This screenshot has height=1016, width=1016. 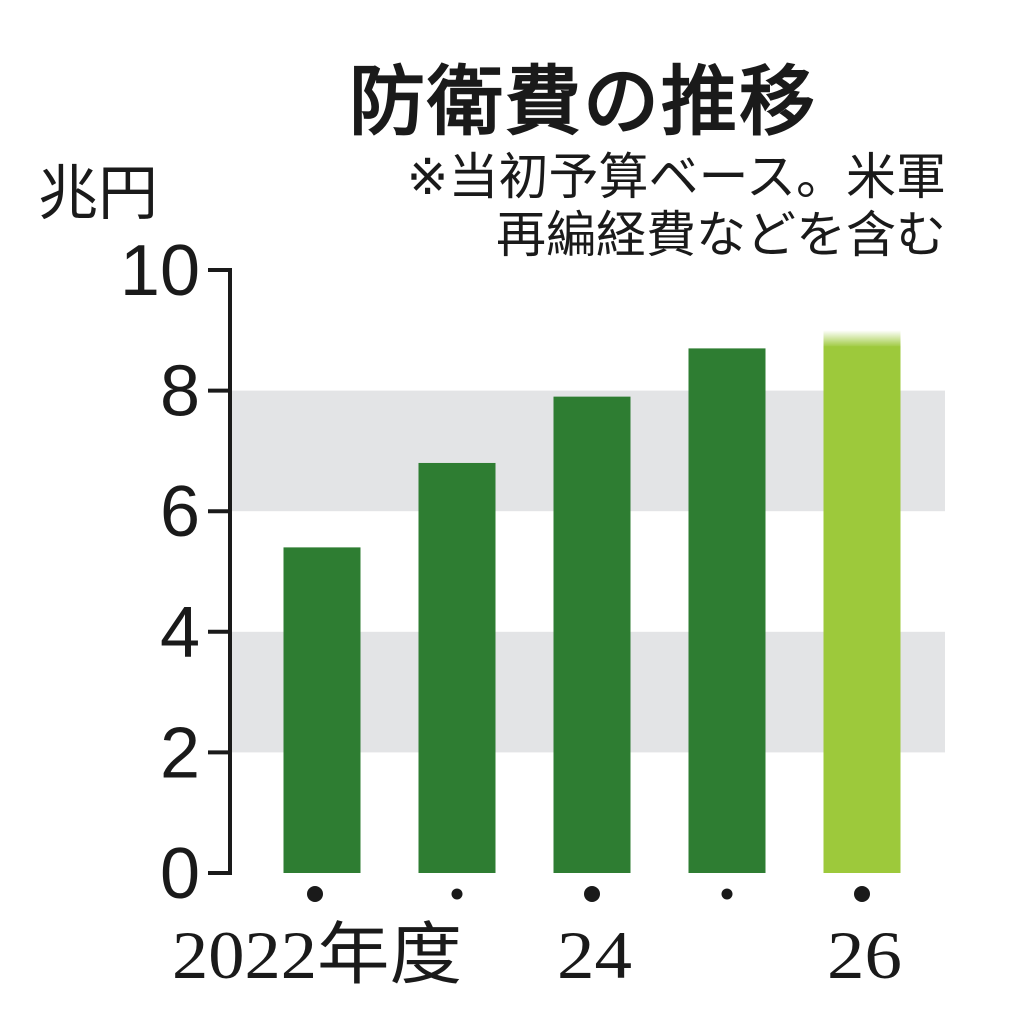 What do you see at coordinates (721, 235) in the screenshot?
I see `note-line-2: 再編経費などを含む` at bounding box center [721, 235].